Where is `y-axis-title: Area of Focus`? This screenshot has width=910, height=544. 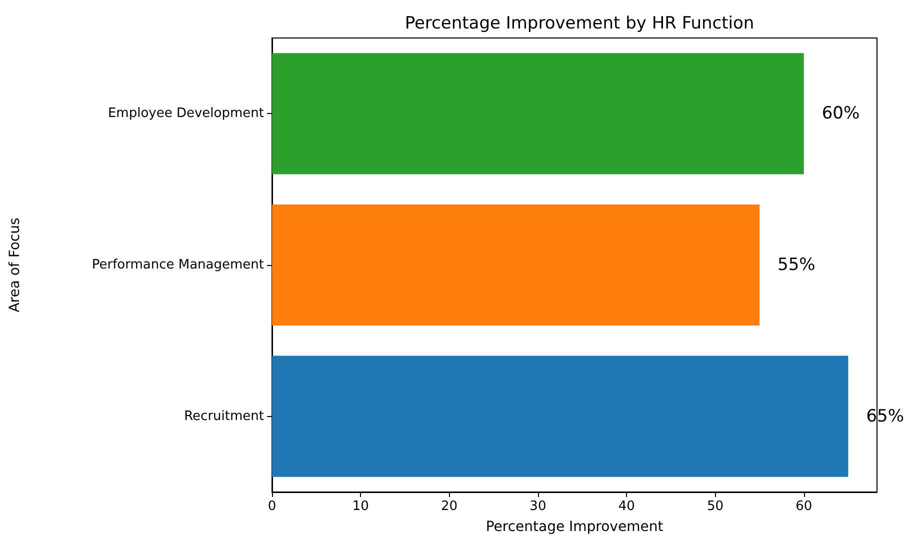
y-axis-title: Area of Focus is located at coordinates (15, 265).